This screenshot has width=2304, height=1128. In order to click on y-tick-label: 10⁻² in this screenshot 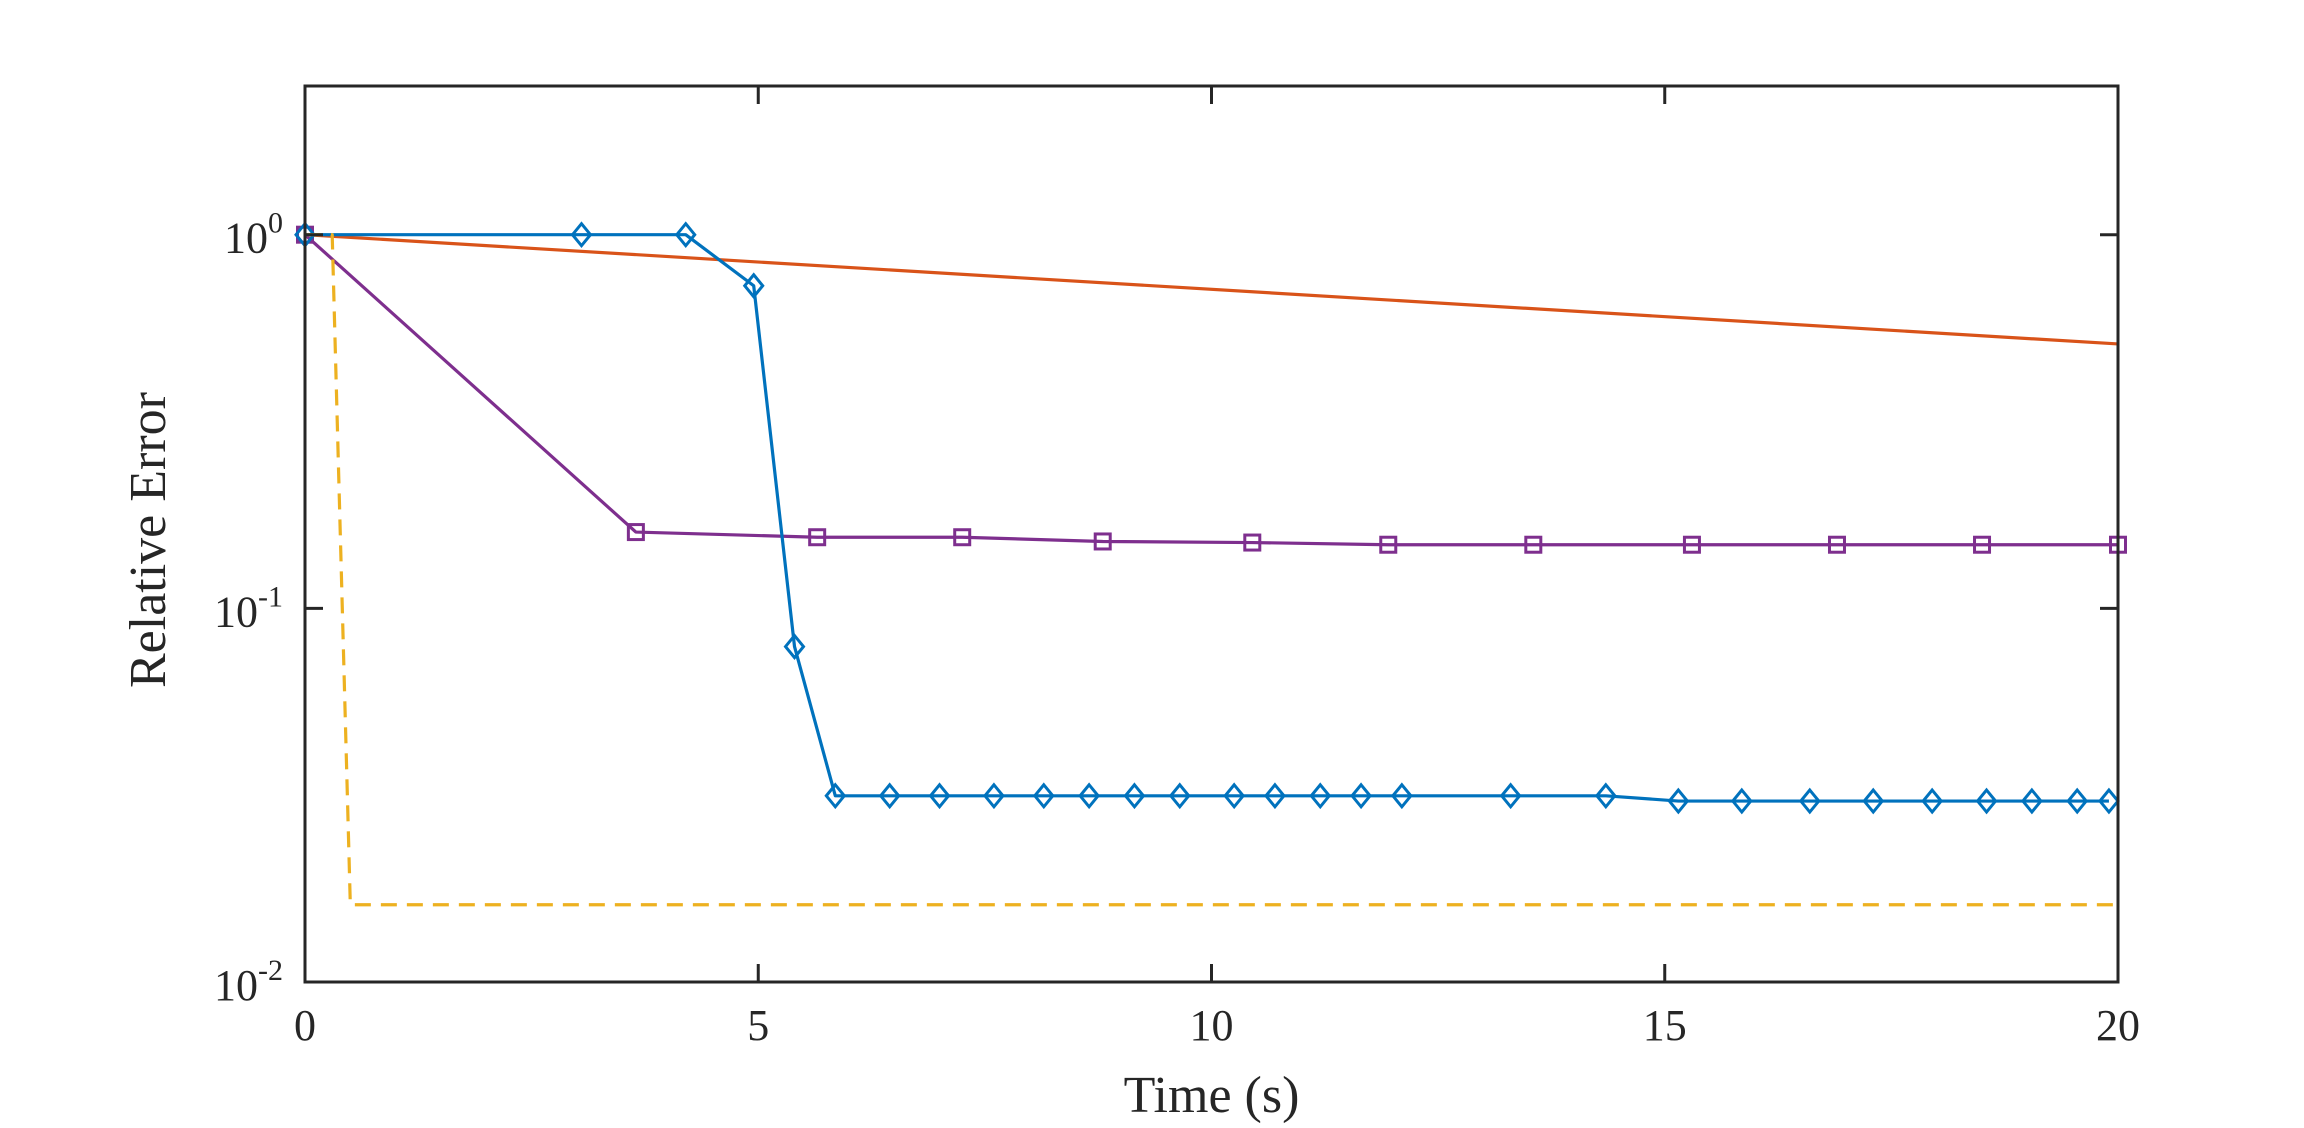, I will do `click(248, 982)`.